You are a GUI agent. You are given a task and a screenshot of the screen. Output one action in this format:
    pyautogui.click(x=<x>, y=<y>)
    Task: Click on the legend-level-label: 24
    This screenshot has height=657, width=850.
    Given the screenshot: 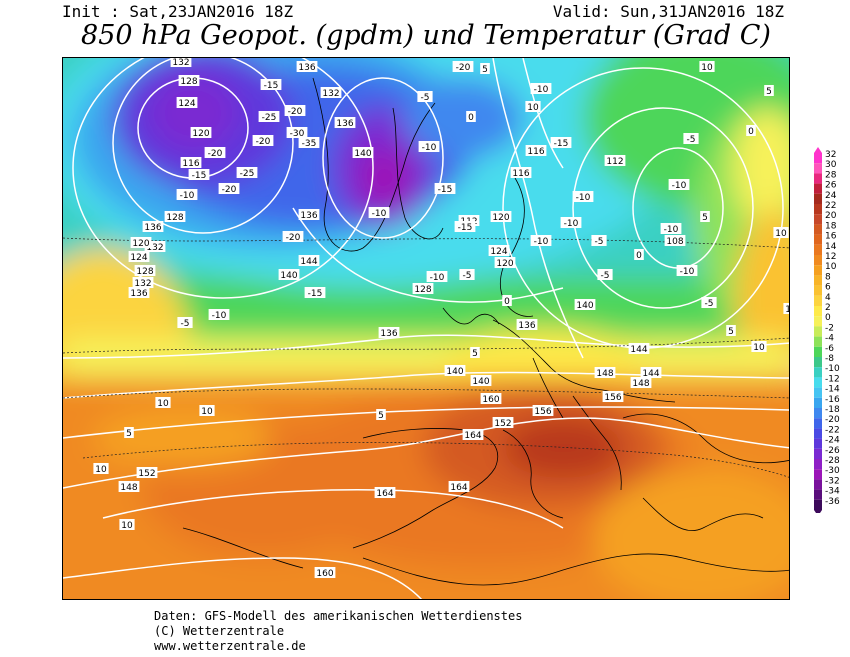 What is the action you would take?
    pyautogui.click(x=831, y=196)
    